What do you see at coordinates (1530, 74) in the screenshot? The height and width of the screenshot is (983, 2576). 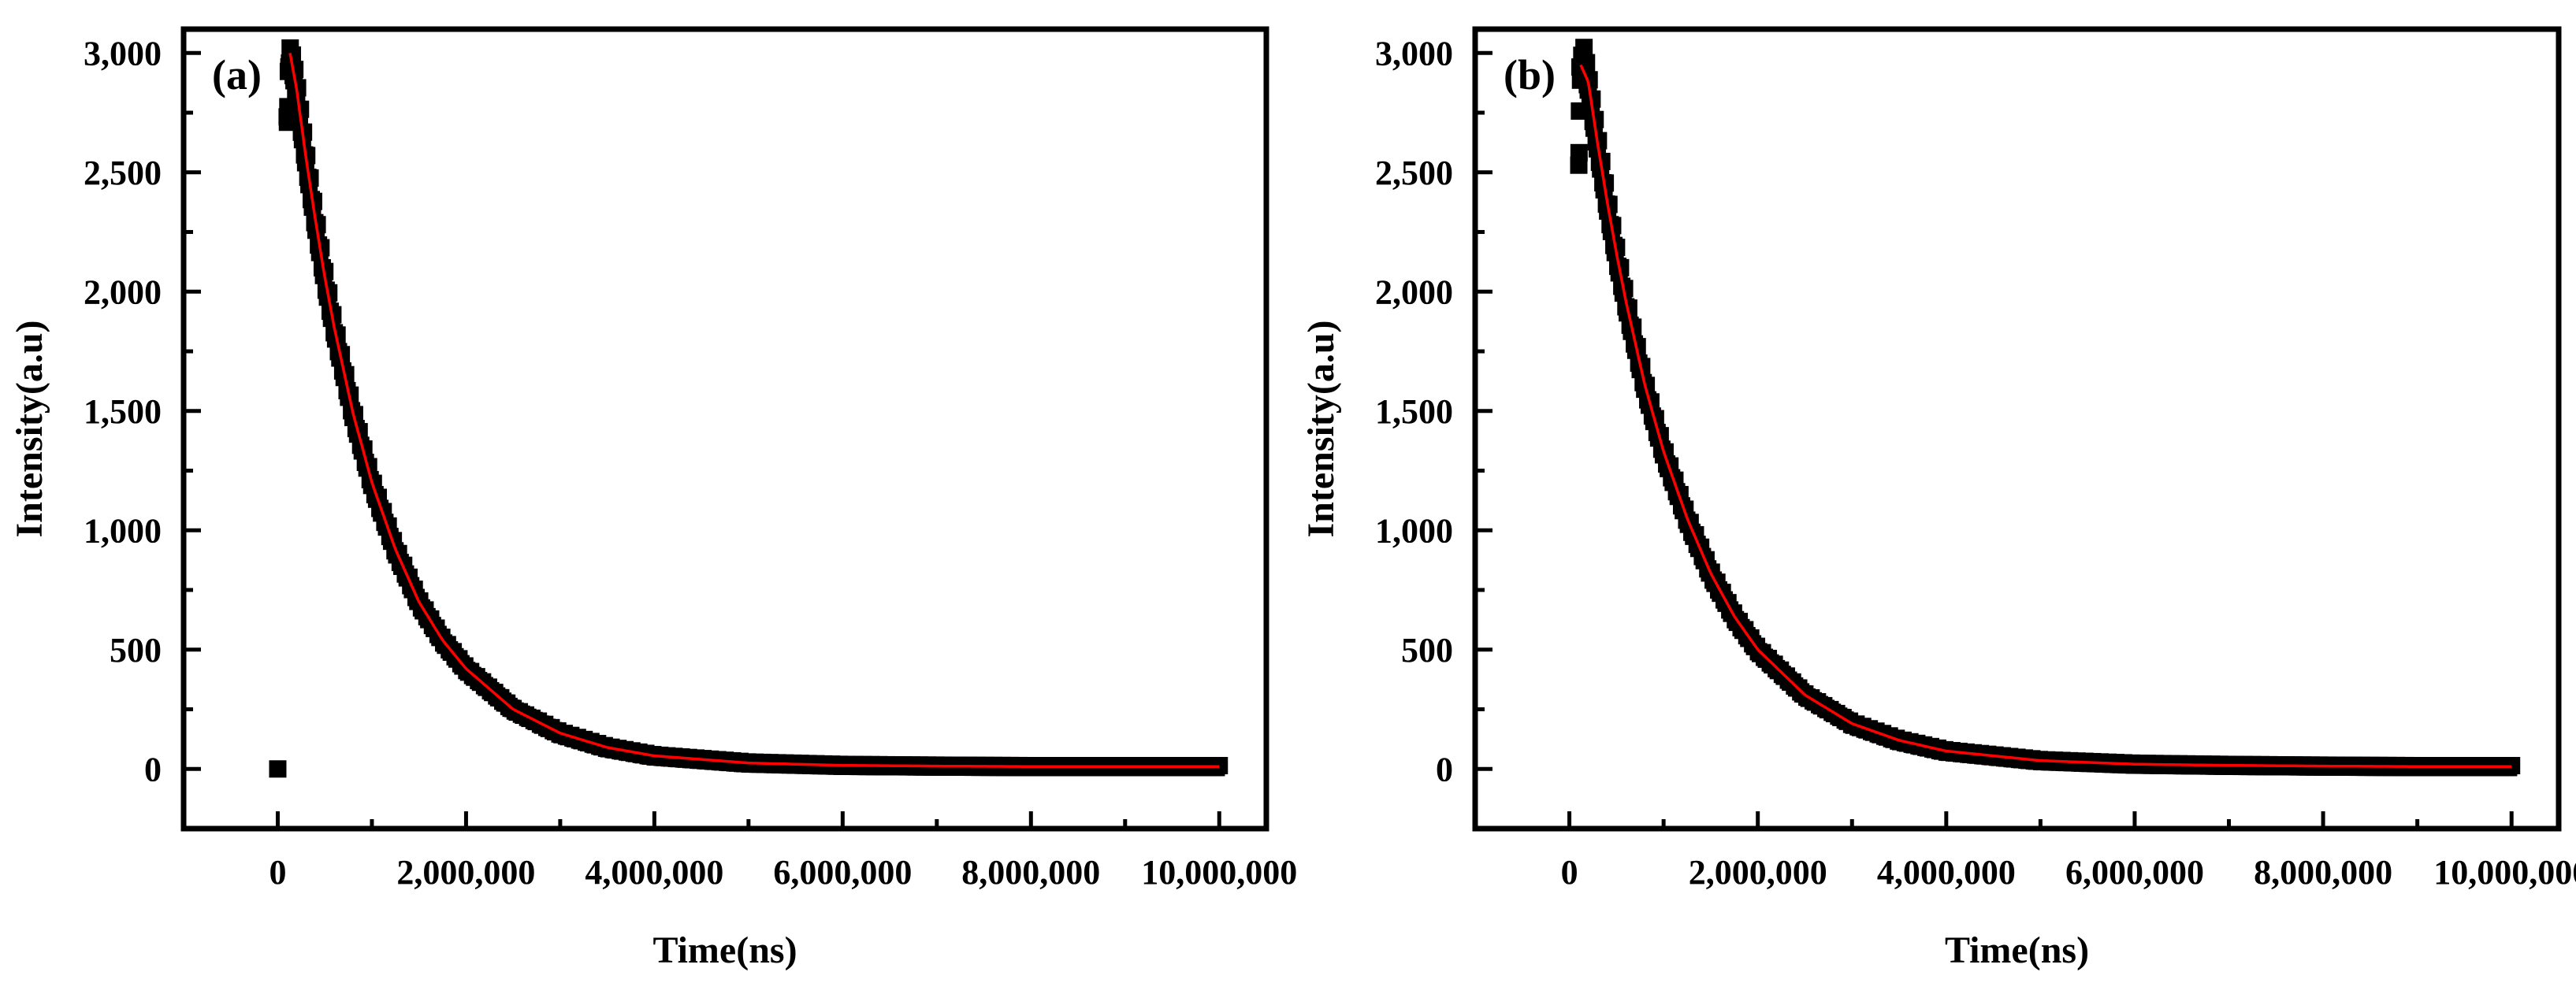 I see `panel-label: (b)` at bounding box center [1530, 74].